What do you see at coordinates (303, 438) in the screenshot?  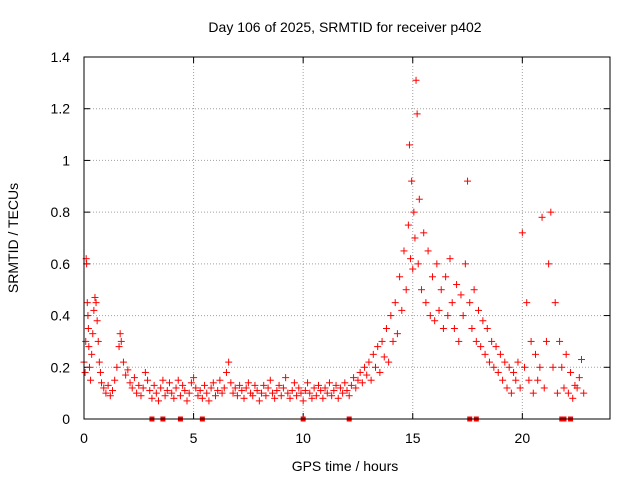 I see `x-tick-label: 10` at bounding box center [303, 438].